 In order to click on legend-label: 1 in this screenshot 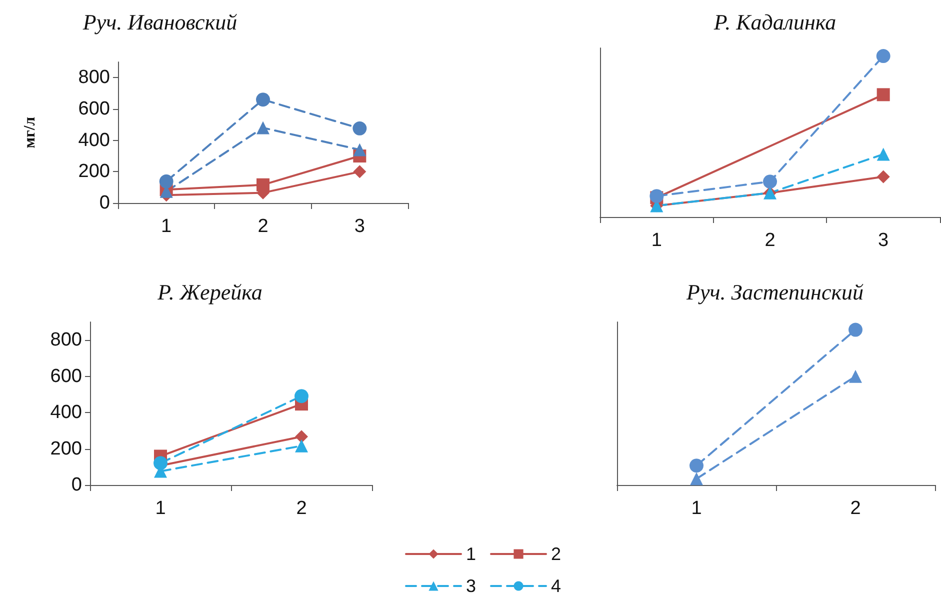, I will do `click(471, 554)`.